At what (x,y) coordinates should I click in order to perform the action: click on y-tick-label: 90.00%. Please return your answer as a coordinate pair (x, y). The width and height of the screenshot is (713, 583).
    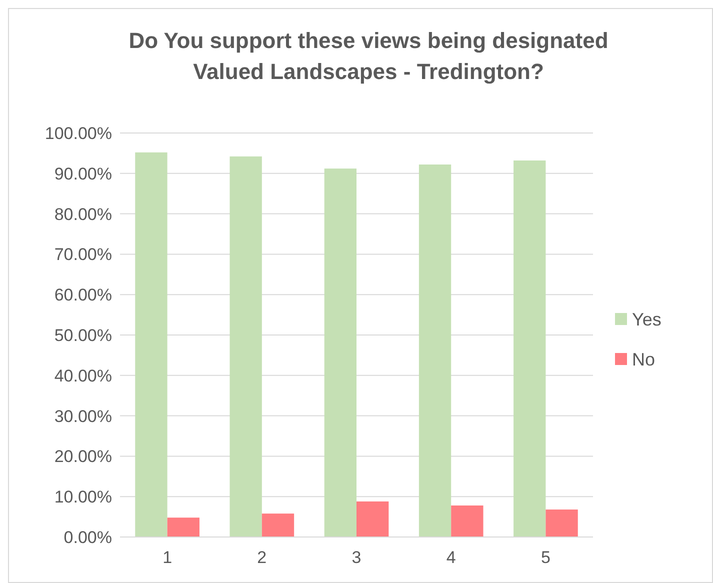
    Looking at the image, I should click on (83, 174).